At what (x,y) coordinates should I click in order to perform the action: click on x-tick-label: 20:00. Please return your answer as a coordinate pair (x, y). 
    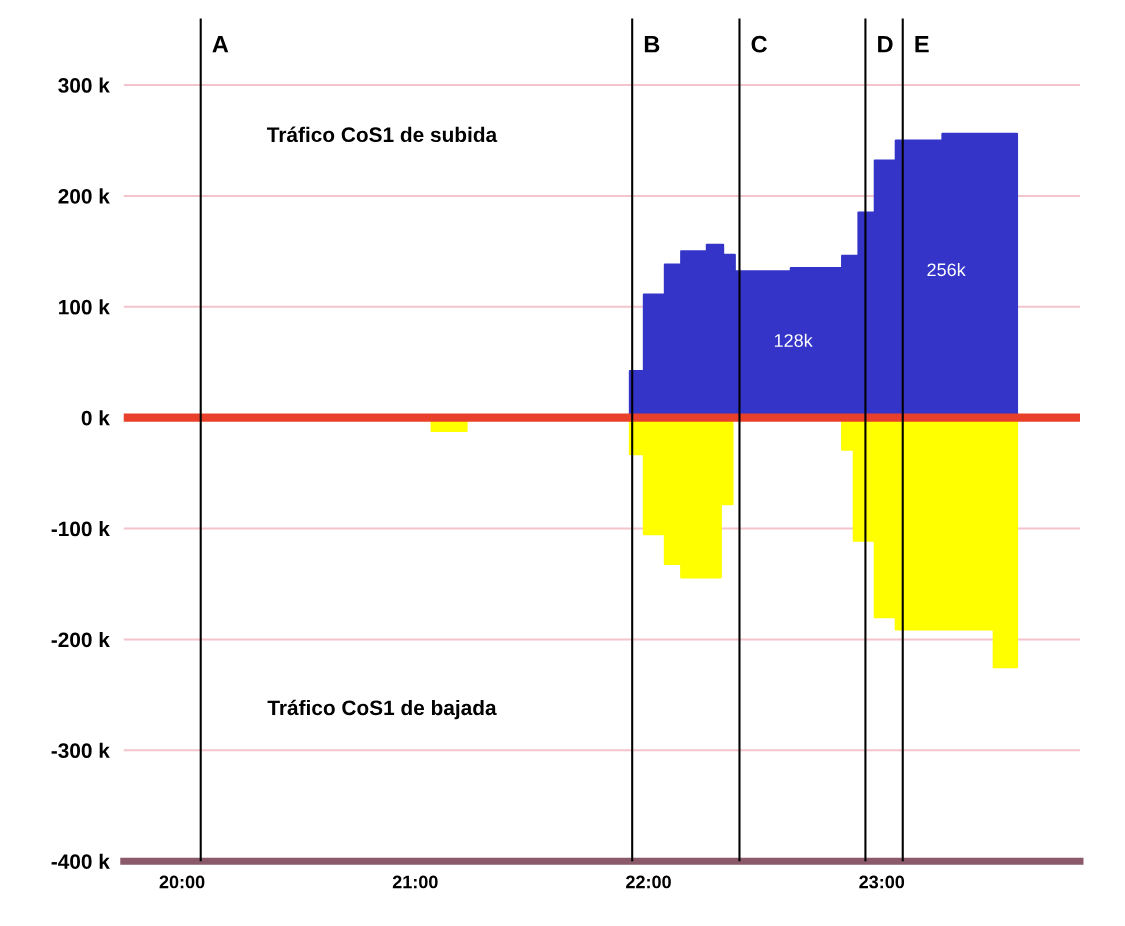
    Looking at the image, I should click on (182, 882).